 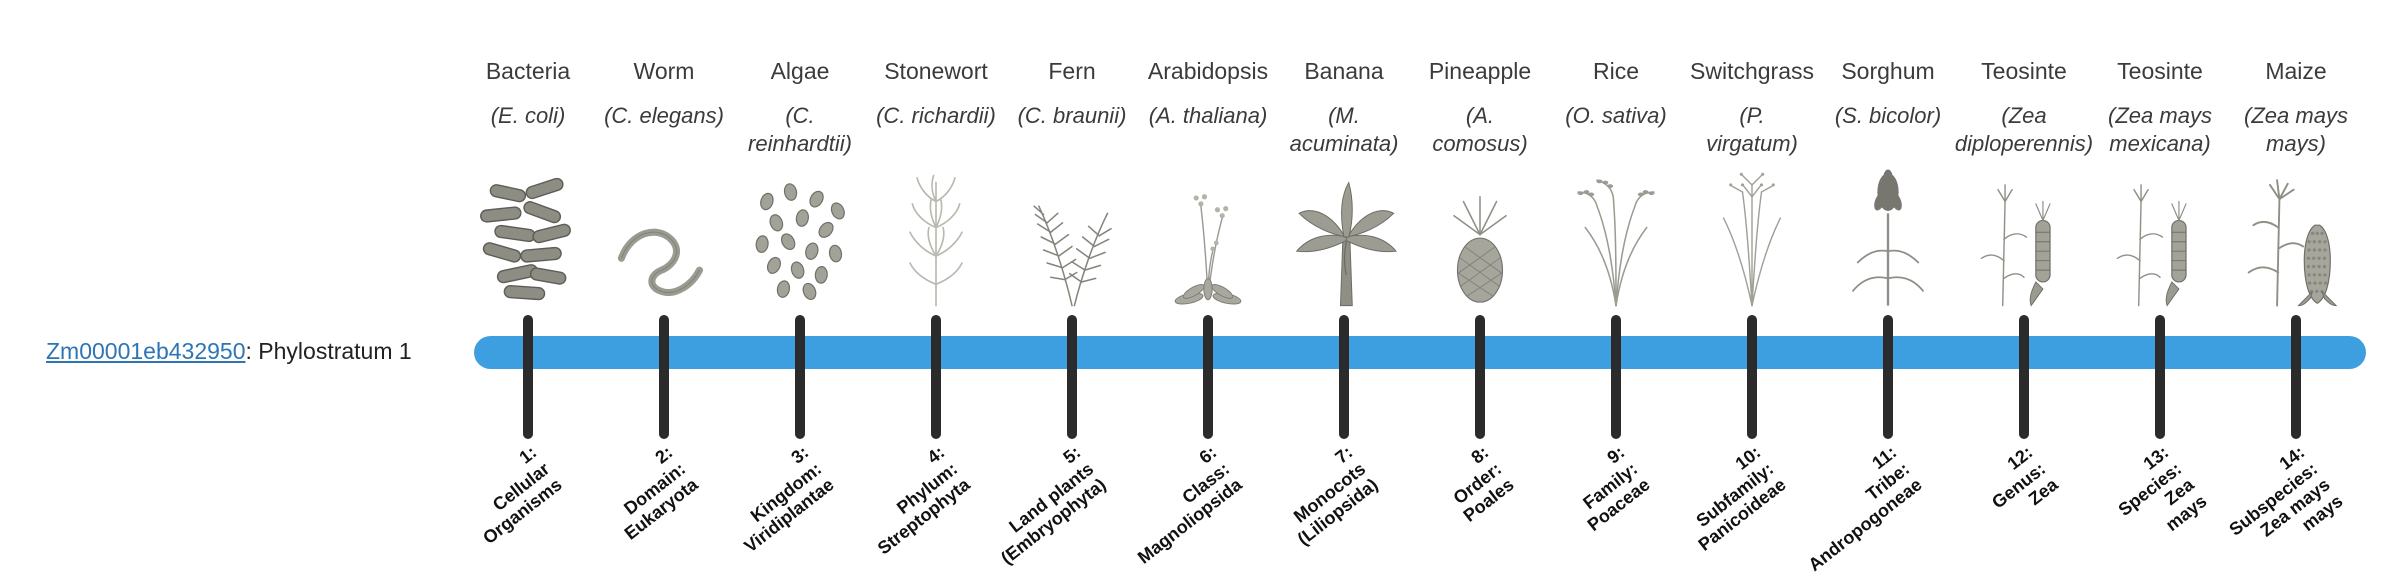 I want to click on arabidopsis-illustration, so click(x=1208, y=250).